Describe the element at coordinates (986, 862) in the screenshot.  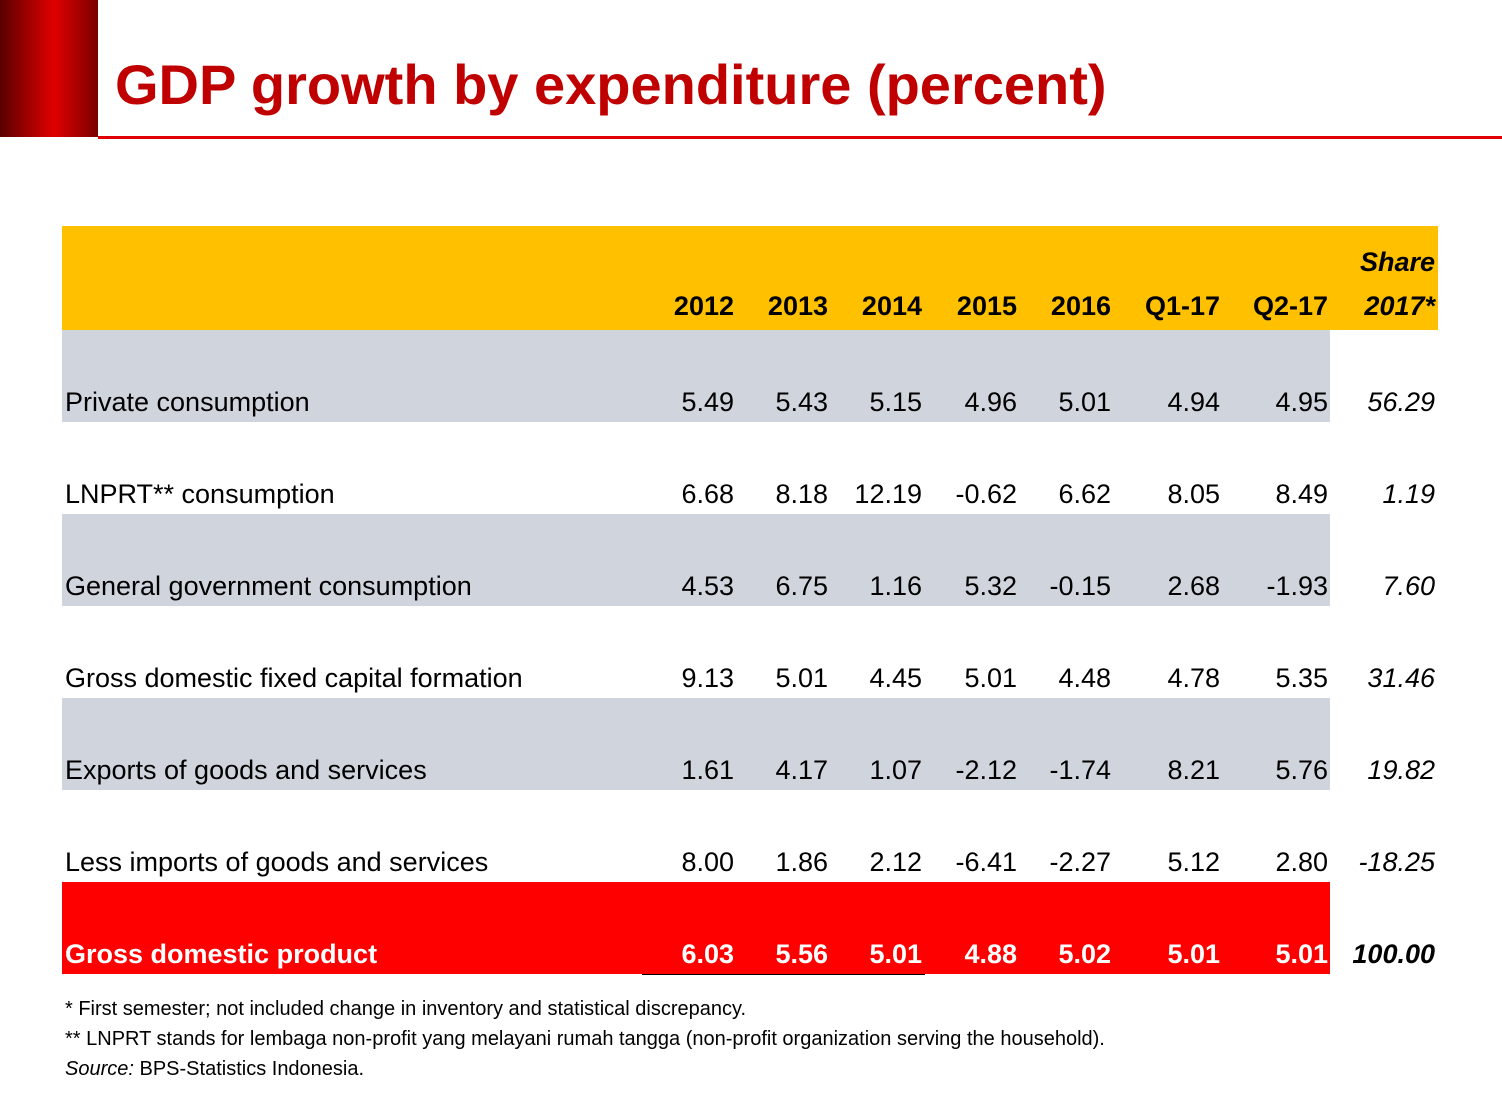
I see `cell-value: -6.41` at that location.